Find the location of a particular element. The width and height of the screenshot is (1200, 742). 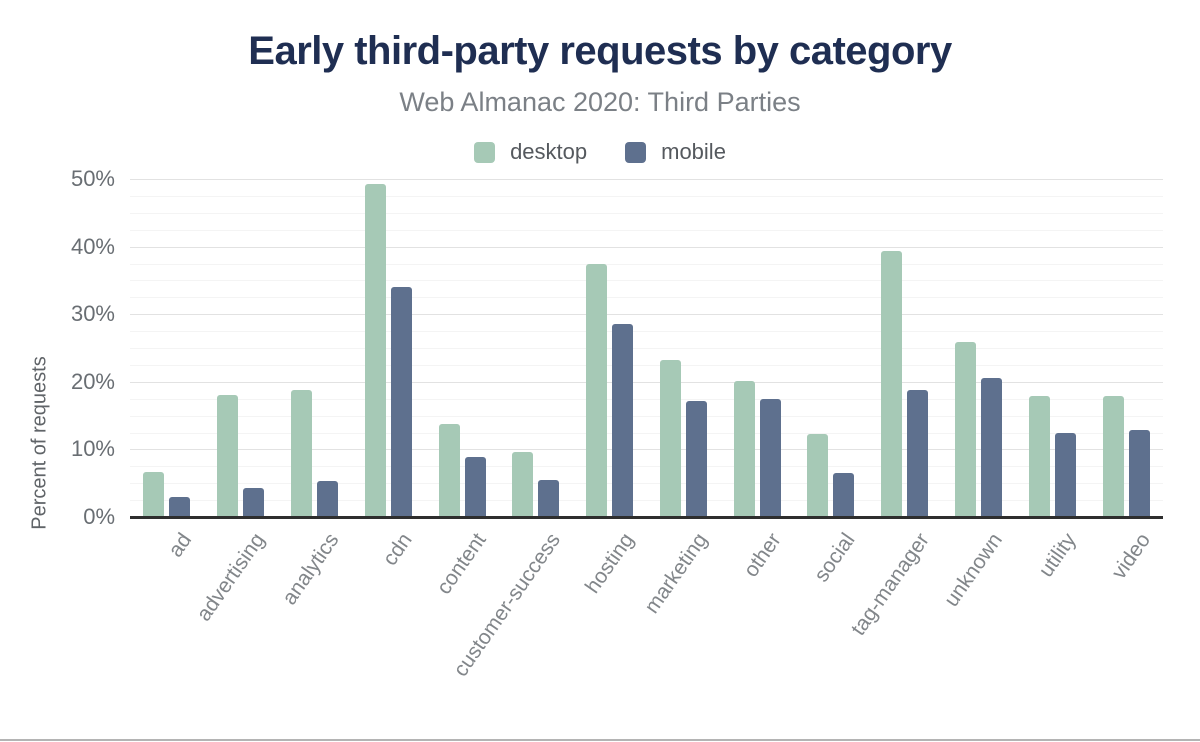

bar-mobile-social is located at coordinates (844, 495).